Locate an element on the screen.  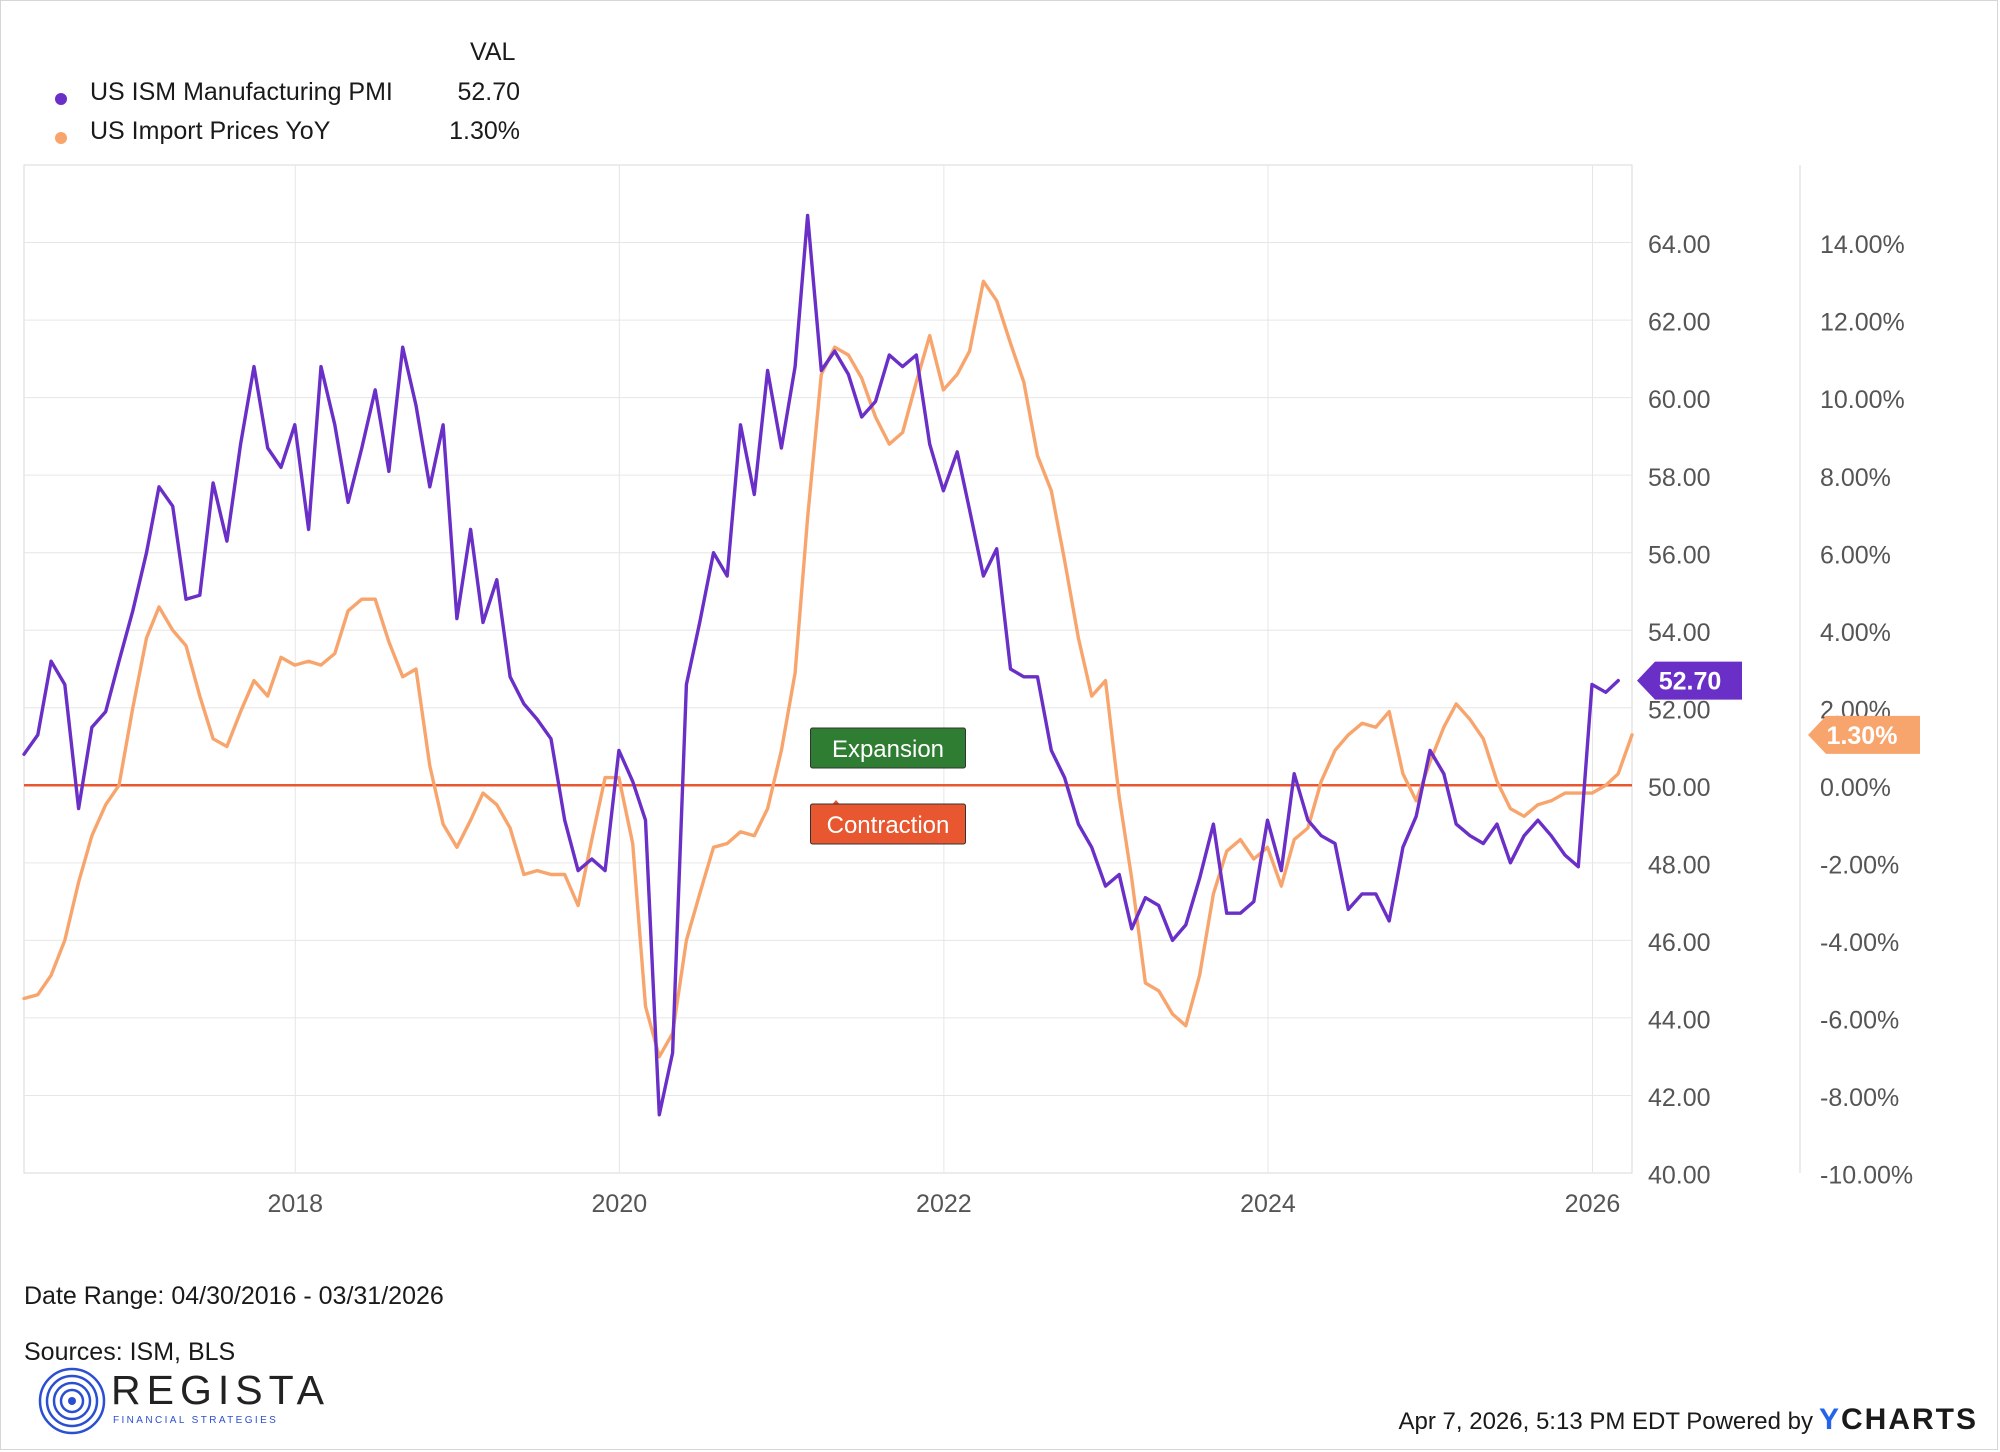
y-right-tick-label: 4.00% is located at coordinates (1855, 633).